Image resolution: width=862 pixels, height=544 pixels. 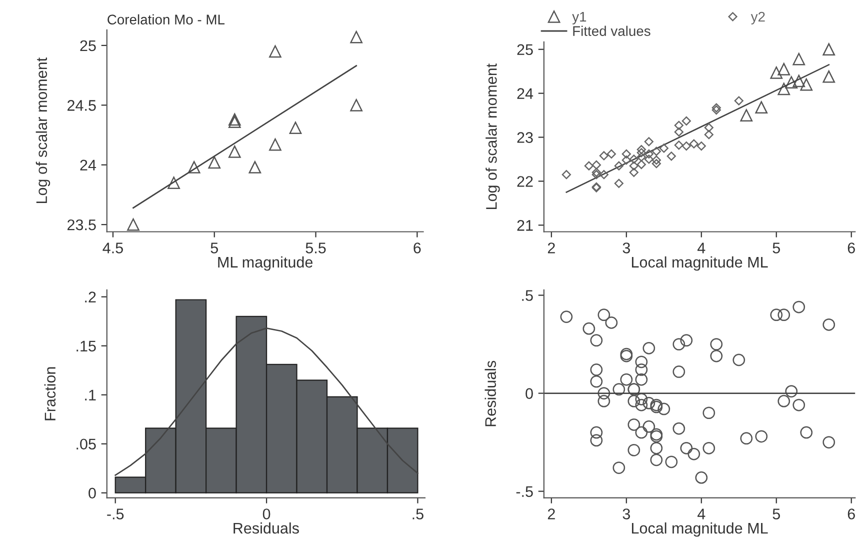 What do you see at coordinates (418, 514) in the screenshot?
I see `x-tick-label: .5` at bounding box center [418, 514].